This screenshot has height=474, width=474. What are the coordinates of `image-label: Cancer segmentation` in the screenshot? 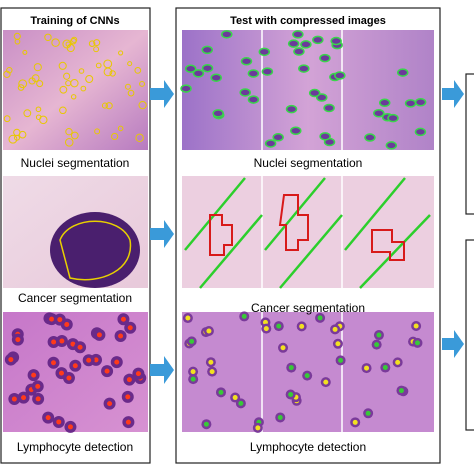 It's located at (75, 298).